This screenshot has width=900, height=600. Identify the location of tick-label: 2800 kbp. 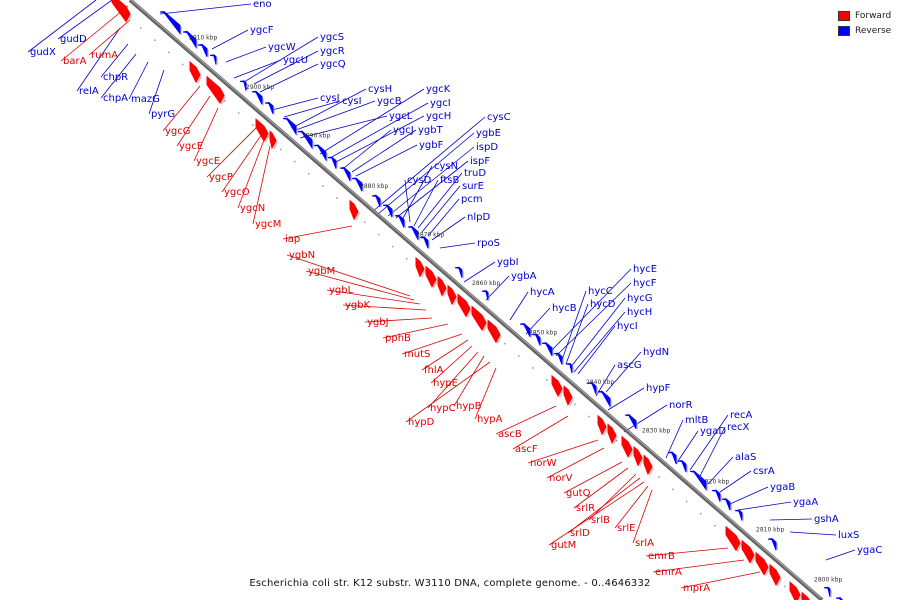
(828, 580).